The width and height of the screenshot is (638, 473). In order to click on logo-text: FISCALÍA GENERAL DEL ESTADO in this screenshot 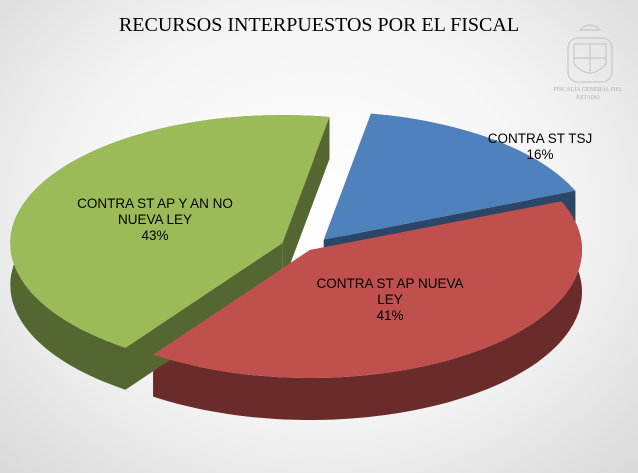, I will do `click(588, 94)`.